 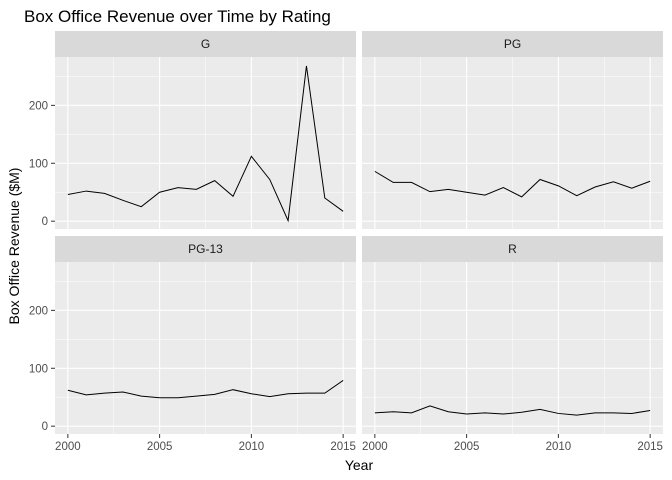 I want to click on x-axis-title: Year, so click(x=359, y=465).